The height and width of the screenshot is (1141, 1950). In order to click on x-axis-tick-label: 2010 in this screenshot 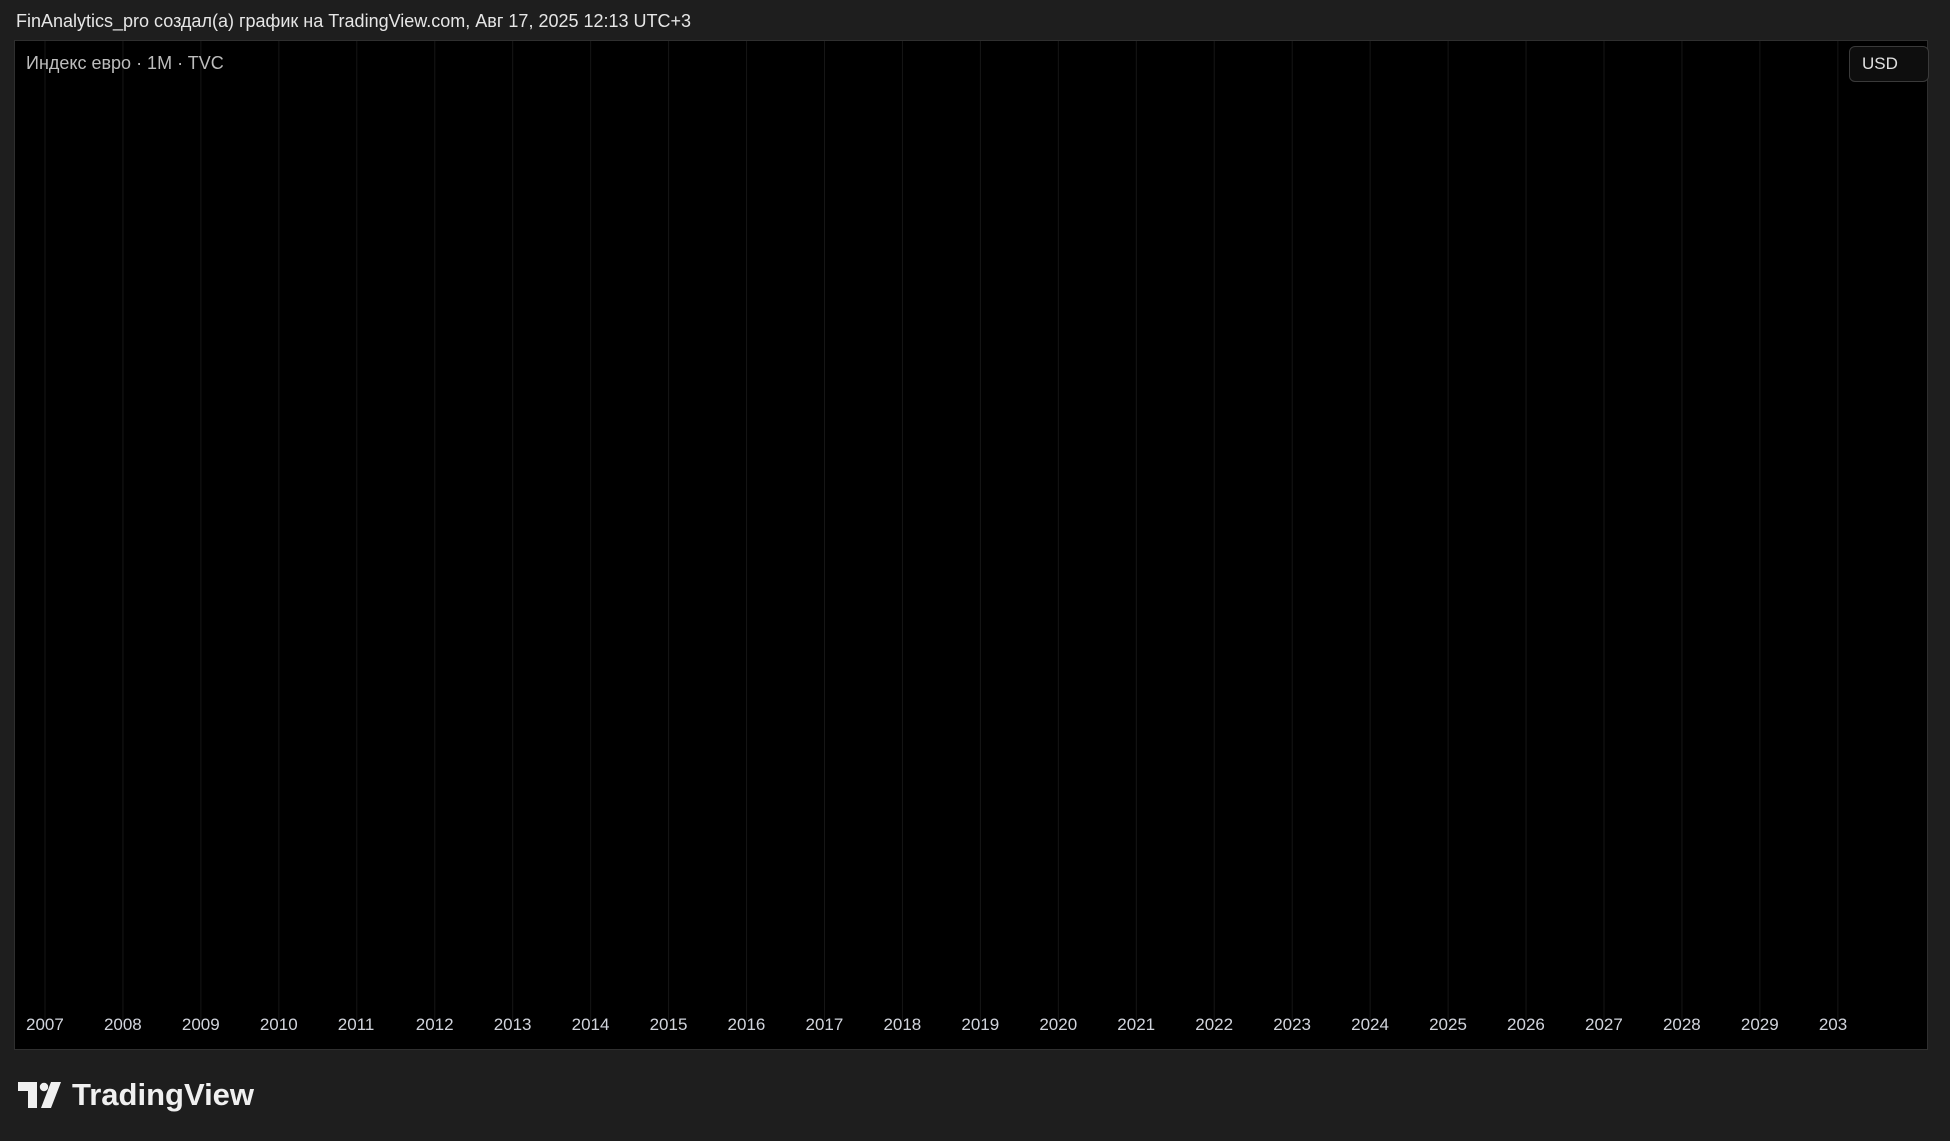, I will do `click(279, 1024)`.